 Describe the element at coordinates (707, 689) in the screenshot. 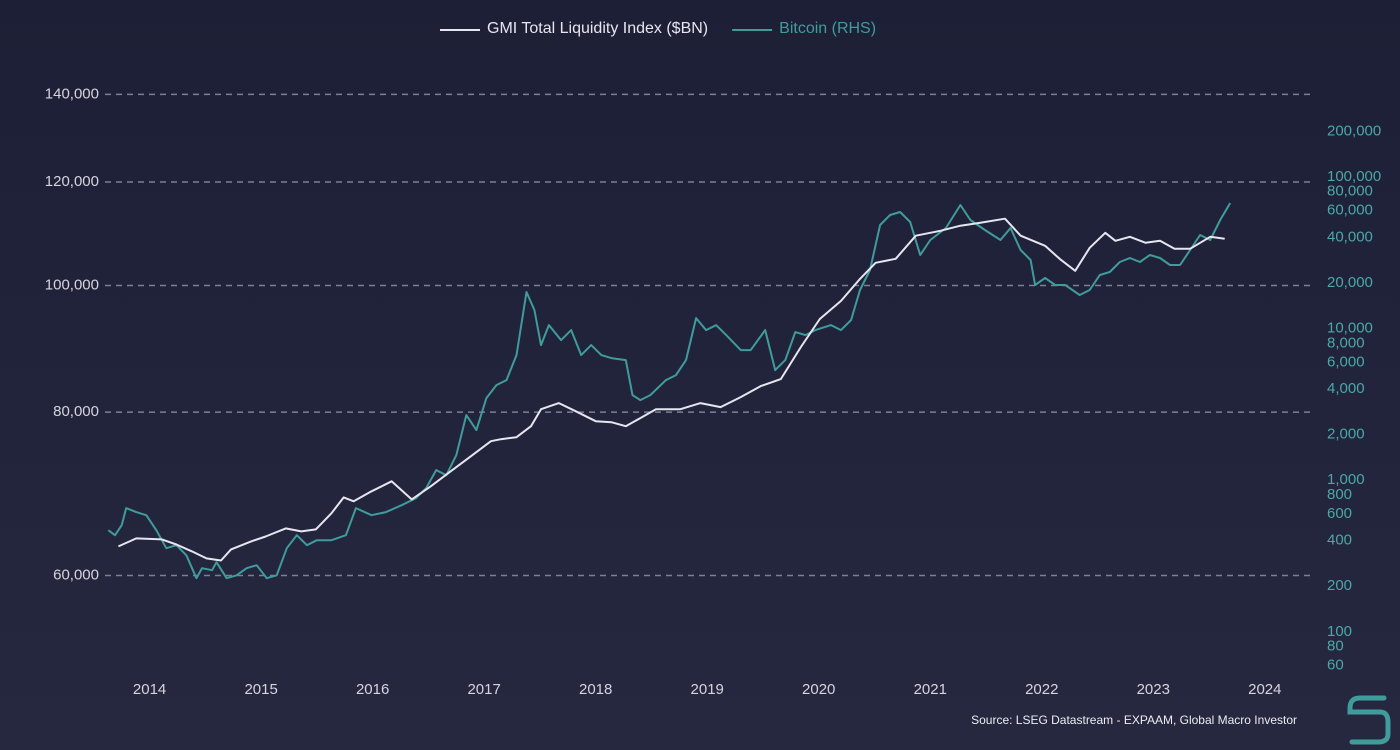

I see `x-tick-label: 2019` at that location.